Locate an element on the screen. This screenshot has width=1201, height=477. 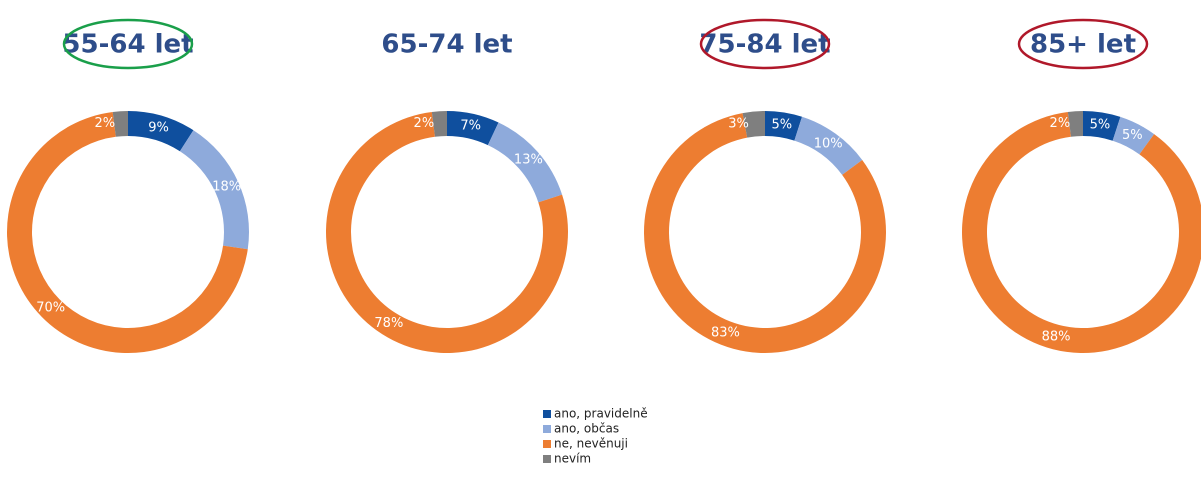
legend-label: ne, nevěnuji is located at coordinates (591, 444).